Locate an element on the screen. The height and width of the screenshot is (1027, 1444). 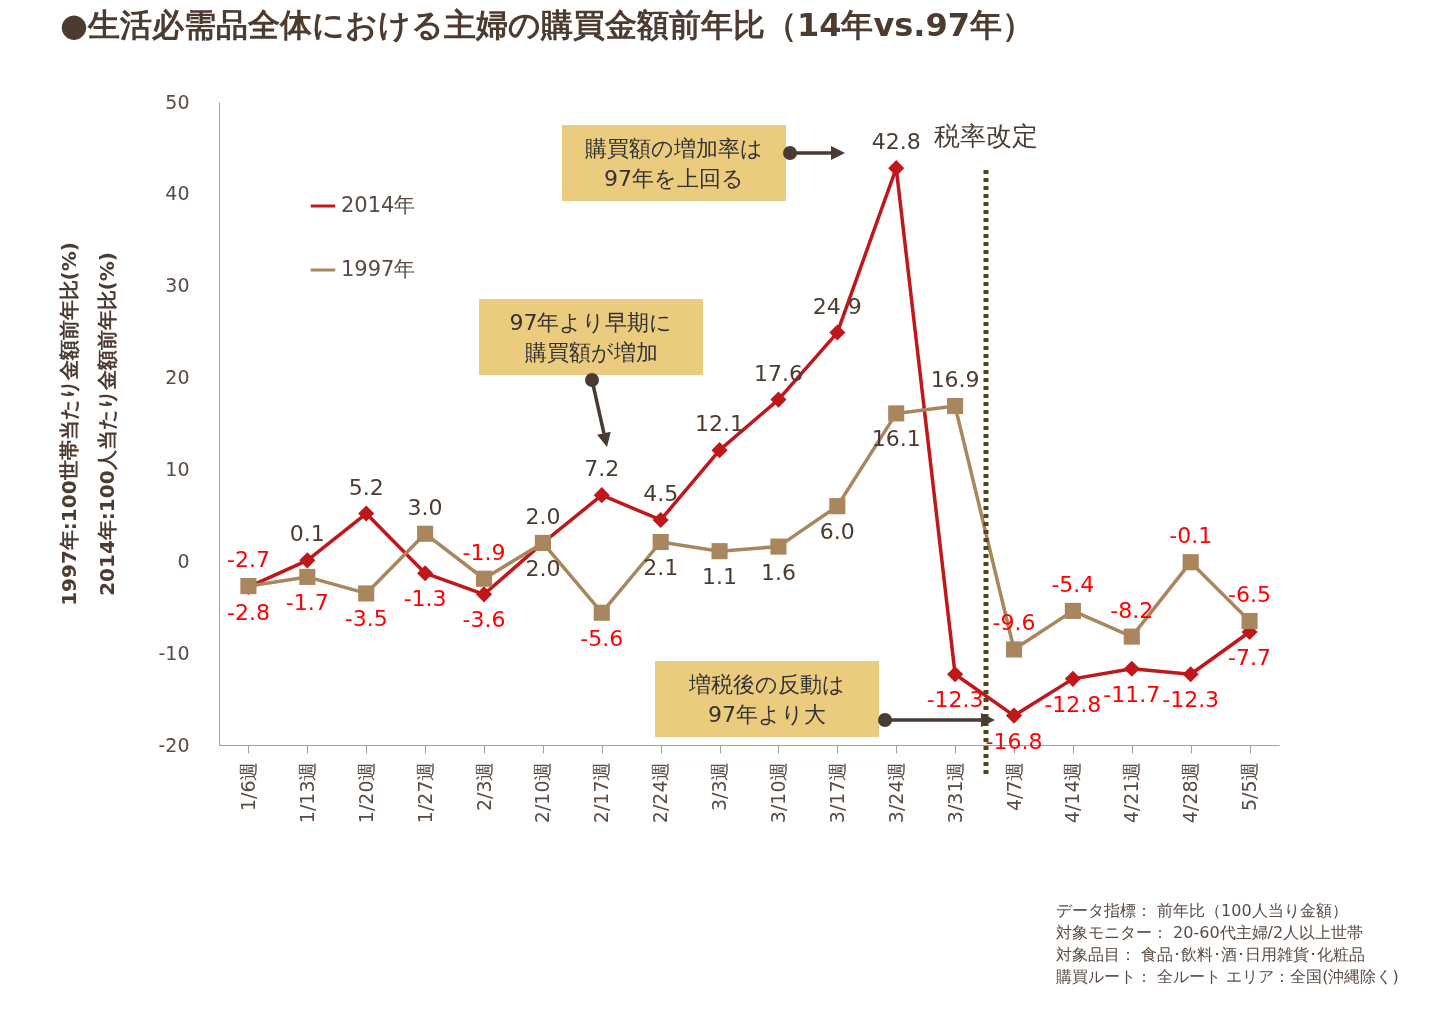
text: 対象モニター： 20-60代主婦/2人以上世帯 is located at coordinates (1210, 933).